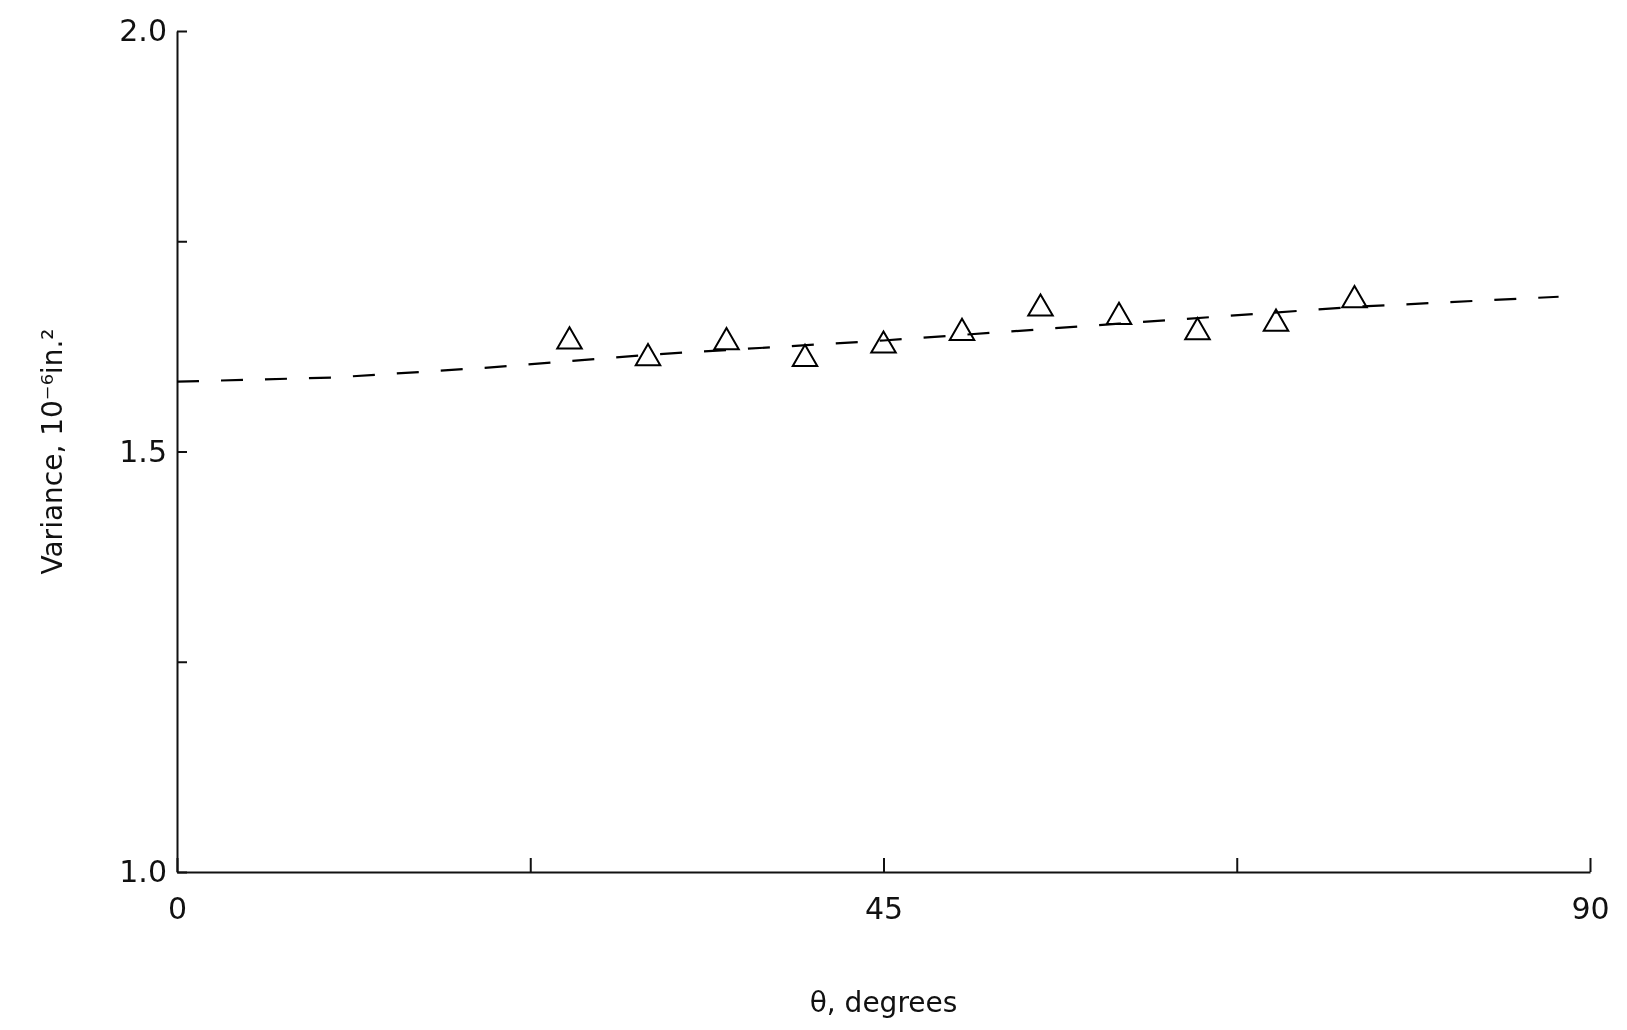 This screenshot has height=1030, width=1627. What do you see at coordinates (143, 31) in the screenshot?
I see `y-tick-label: 2.0` at bounding box center [143, 31].